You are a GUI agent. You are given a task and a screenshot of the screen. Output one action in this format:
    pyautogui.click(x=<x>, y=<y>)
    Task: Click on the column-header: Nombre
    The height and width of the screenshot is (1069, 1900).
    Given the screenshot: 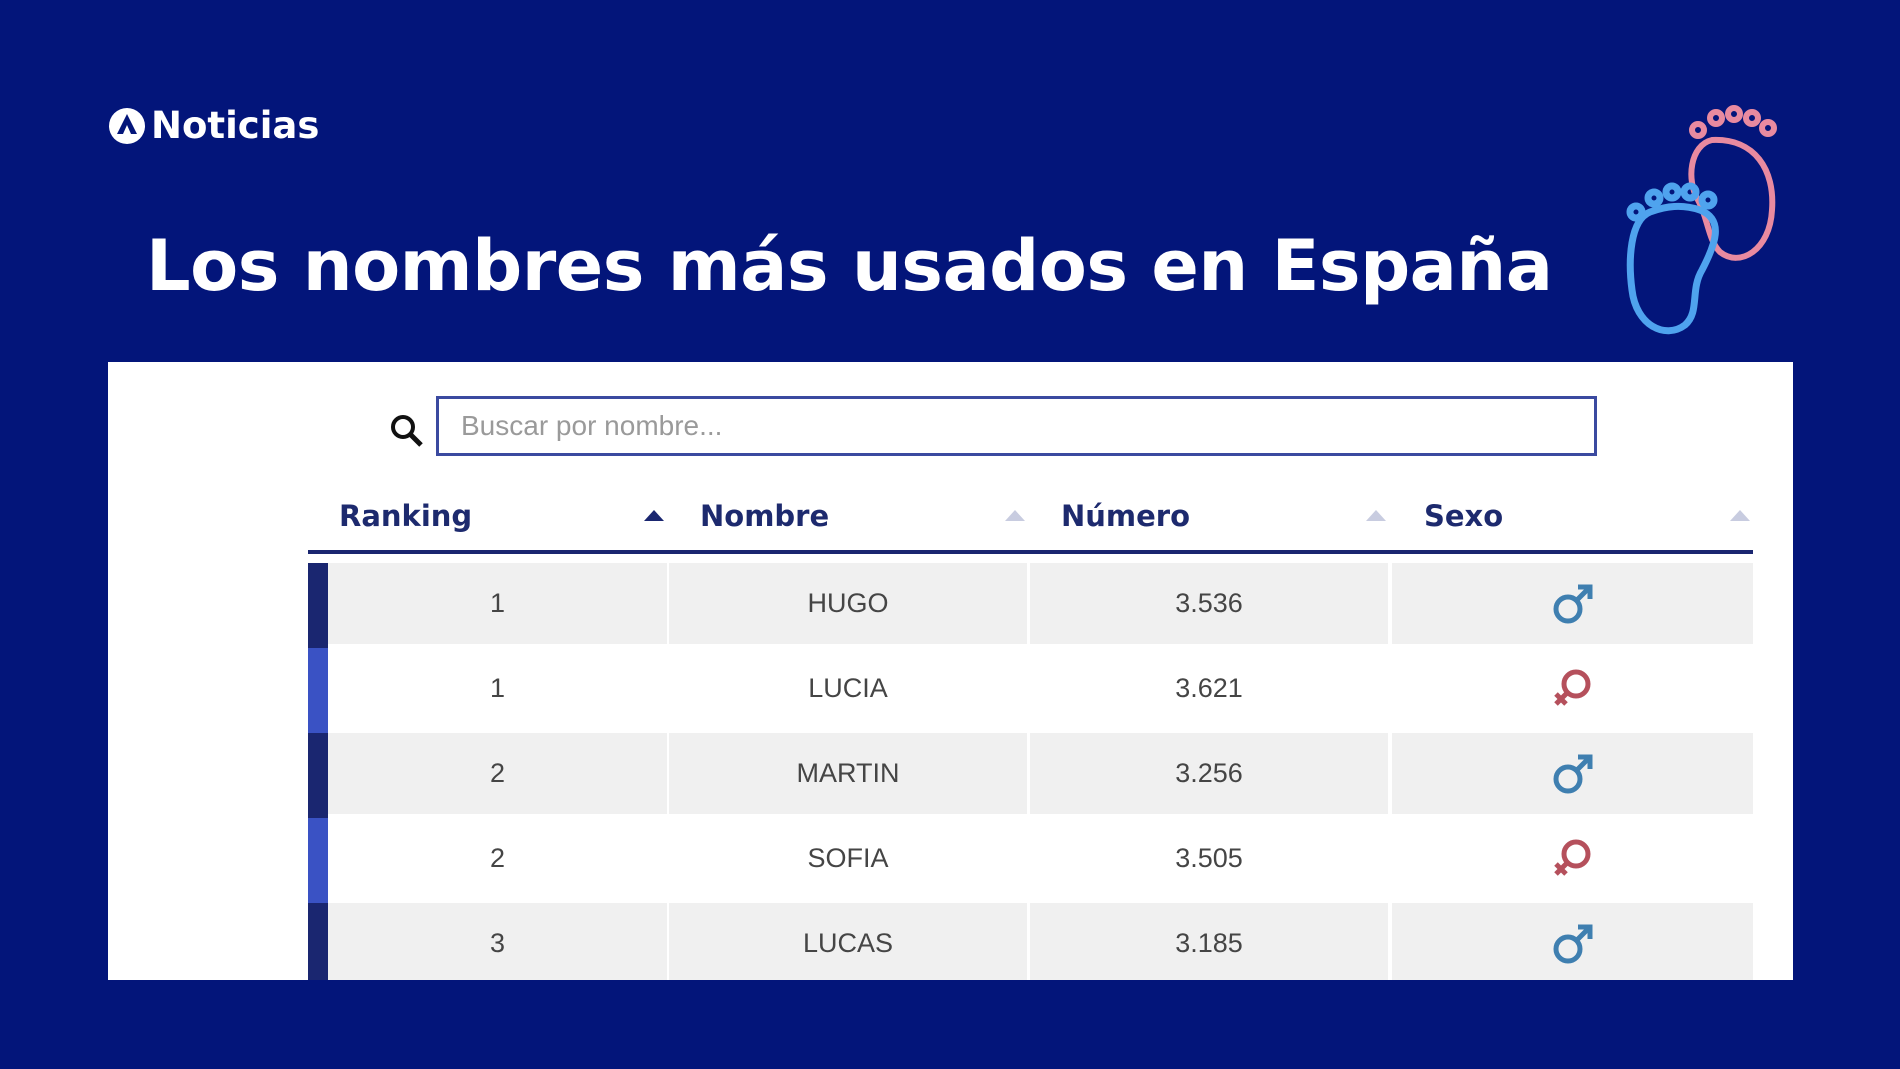 What is the action you would take?
    pyautogui.click(x=765, y=516)
    